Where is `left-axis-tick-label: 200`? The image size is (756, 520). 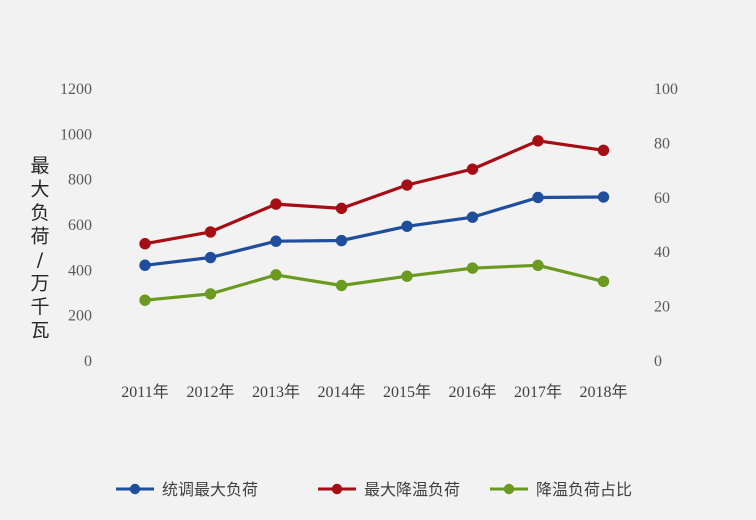 left-axis-tick-label: 200 is located at coordinates (80, 316).